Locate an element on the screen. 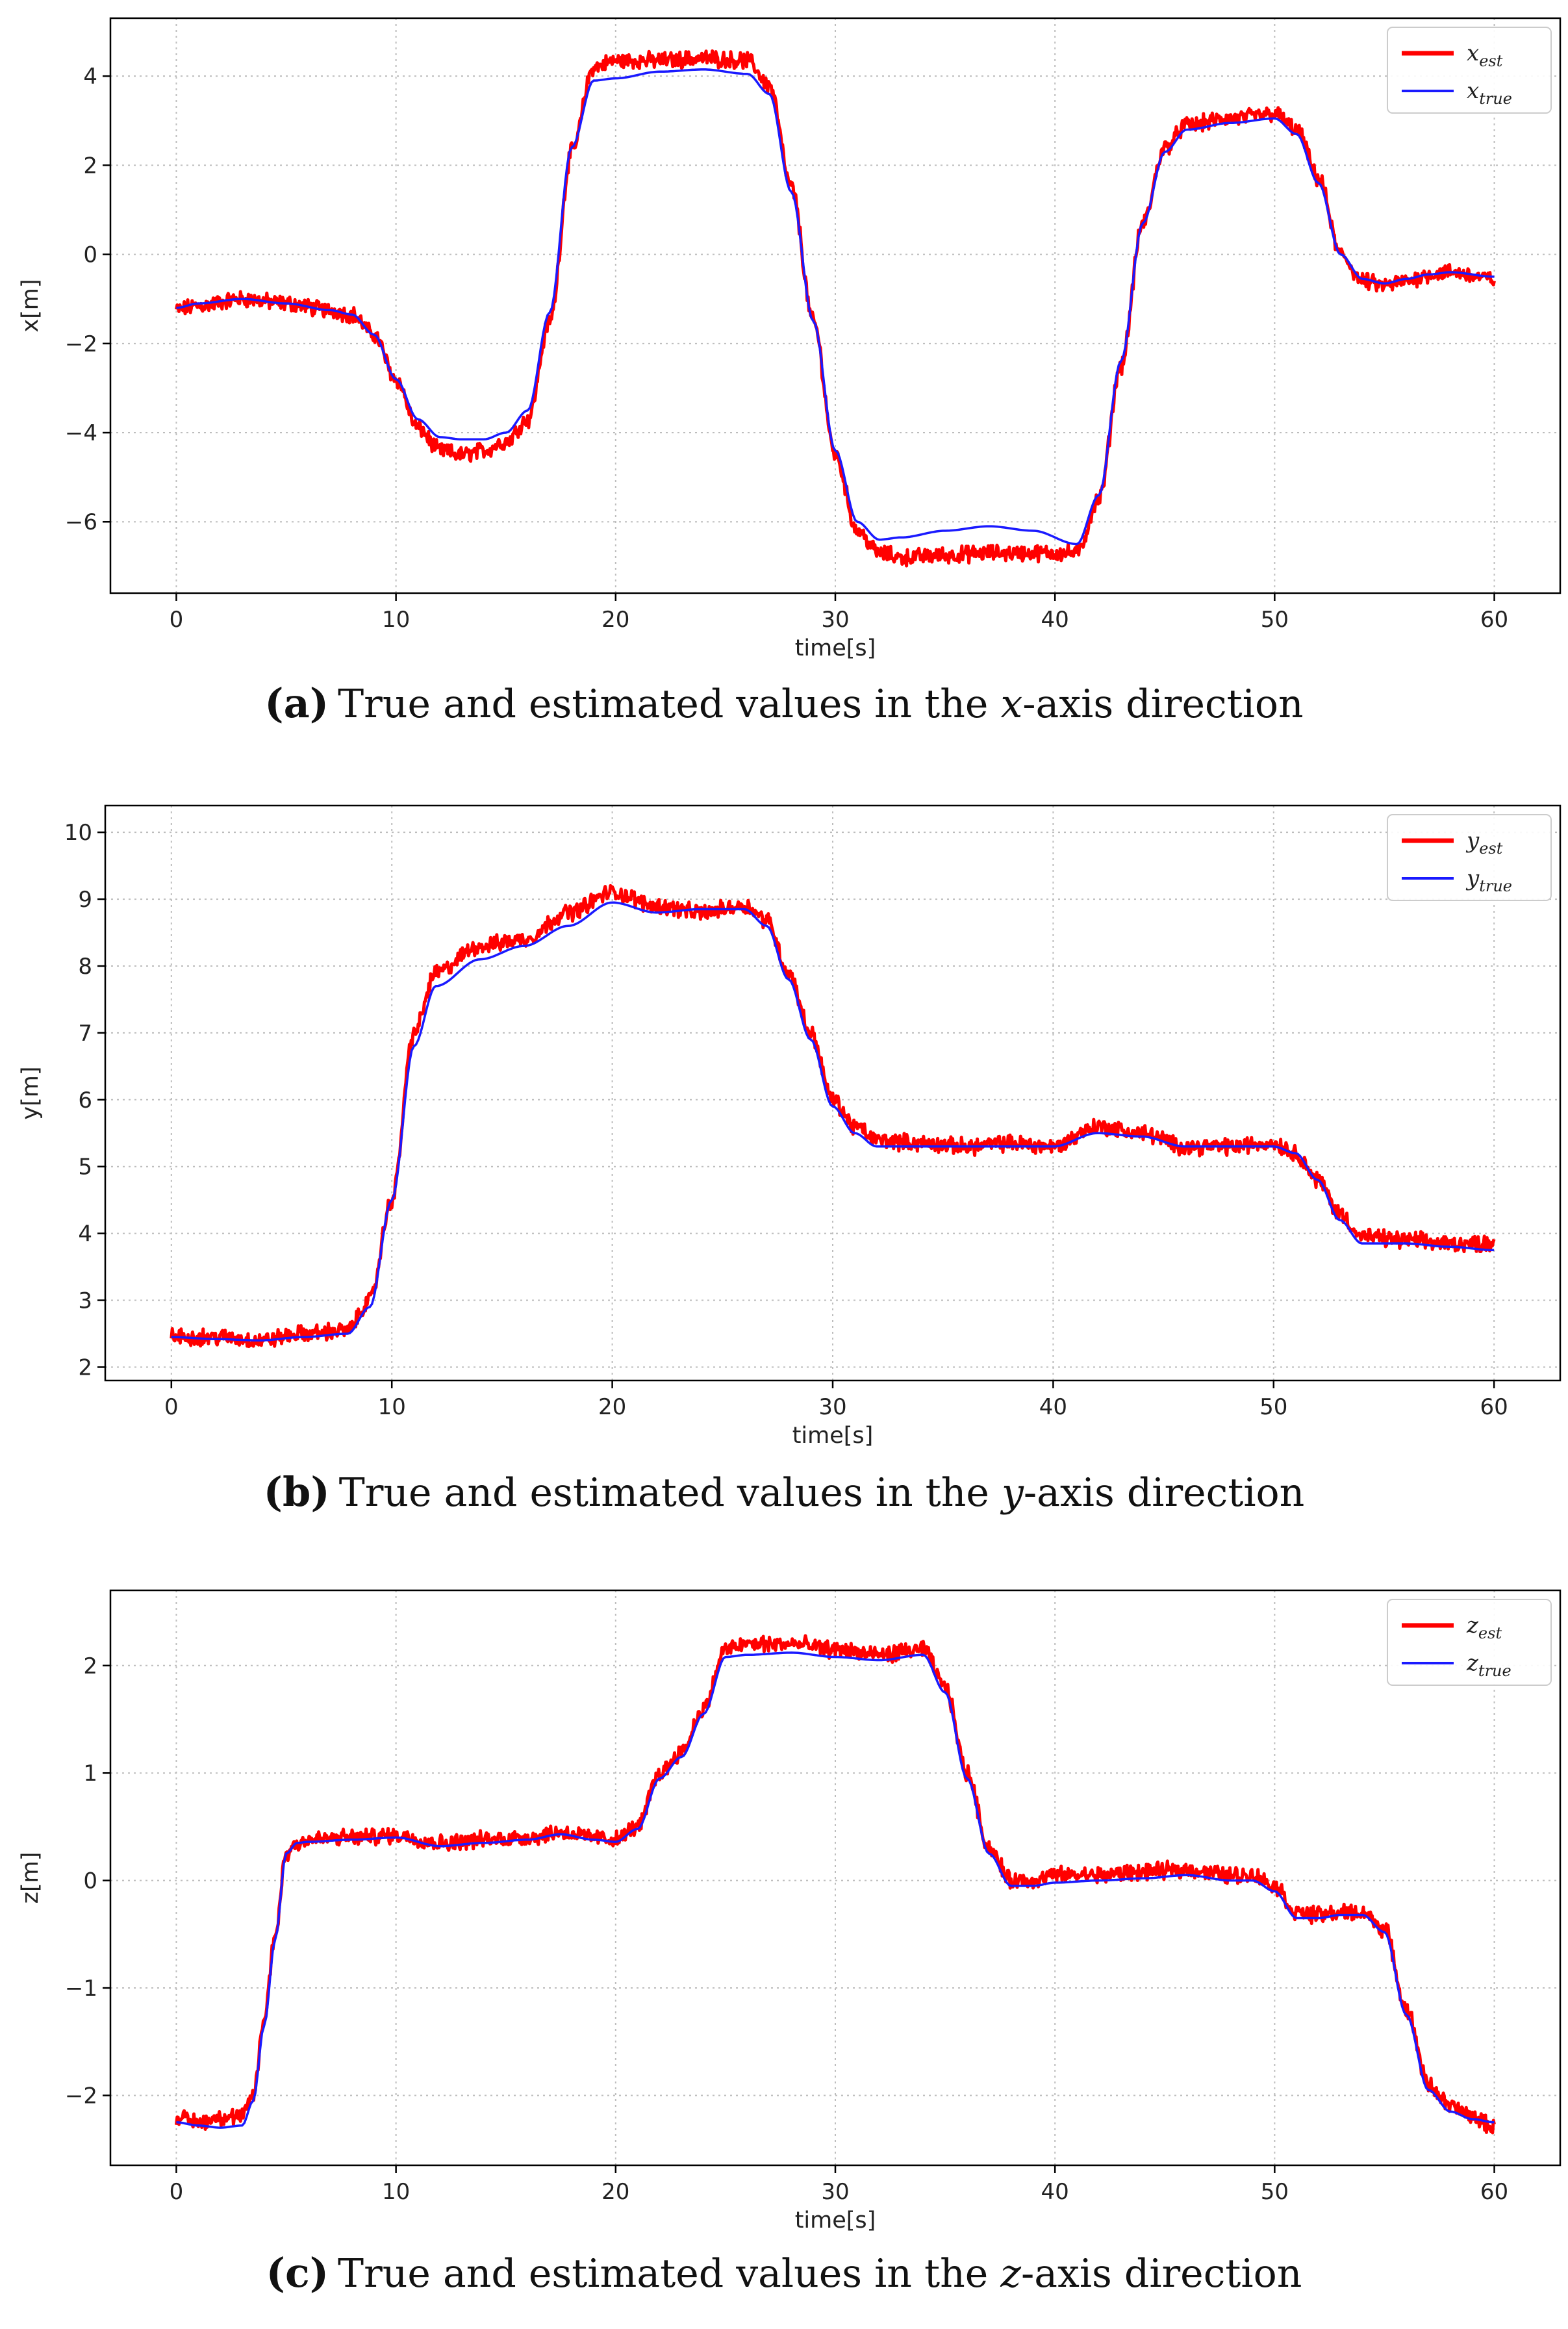  caption-letter: (c) is located at coordinates (297, 2273).